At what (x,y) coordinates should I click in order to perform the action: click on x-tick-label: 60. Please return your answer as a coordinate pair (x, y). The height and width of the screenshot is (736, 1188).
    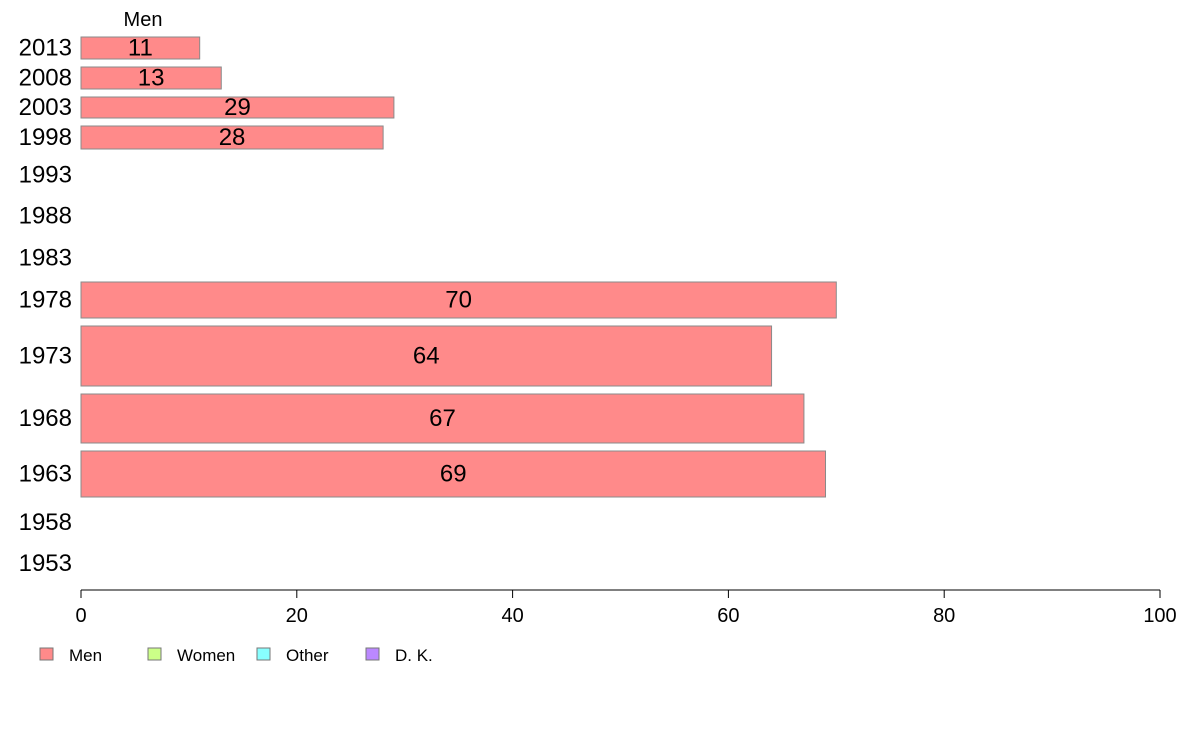
    Looking at the image, I should click on (728, 616).